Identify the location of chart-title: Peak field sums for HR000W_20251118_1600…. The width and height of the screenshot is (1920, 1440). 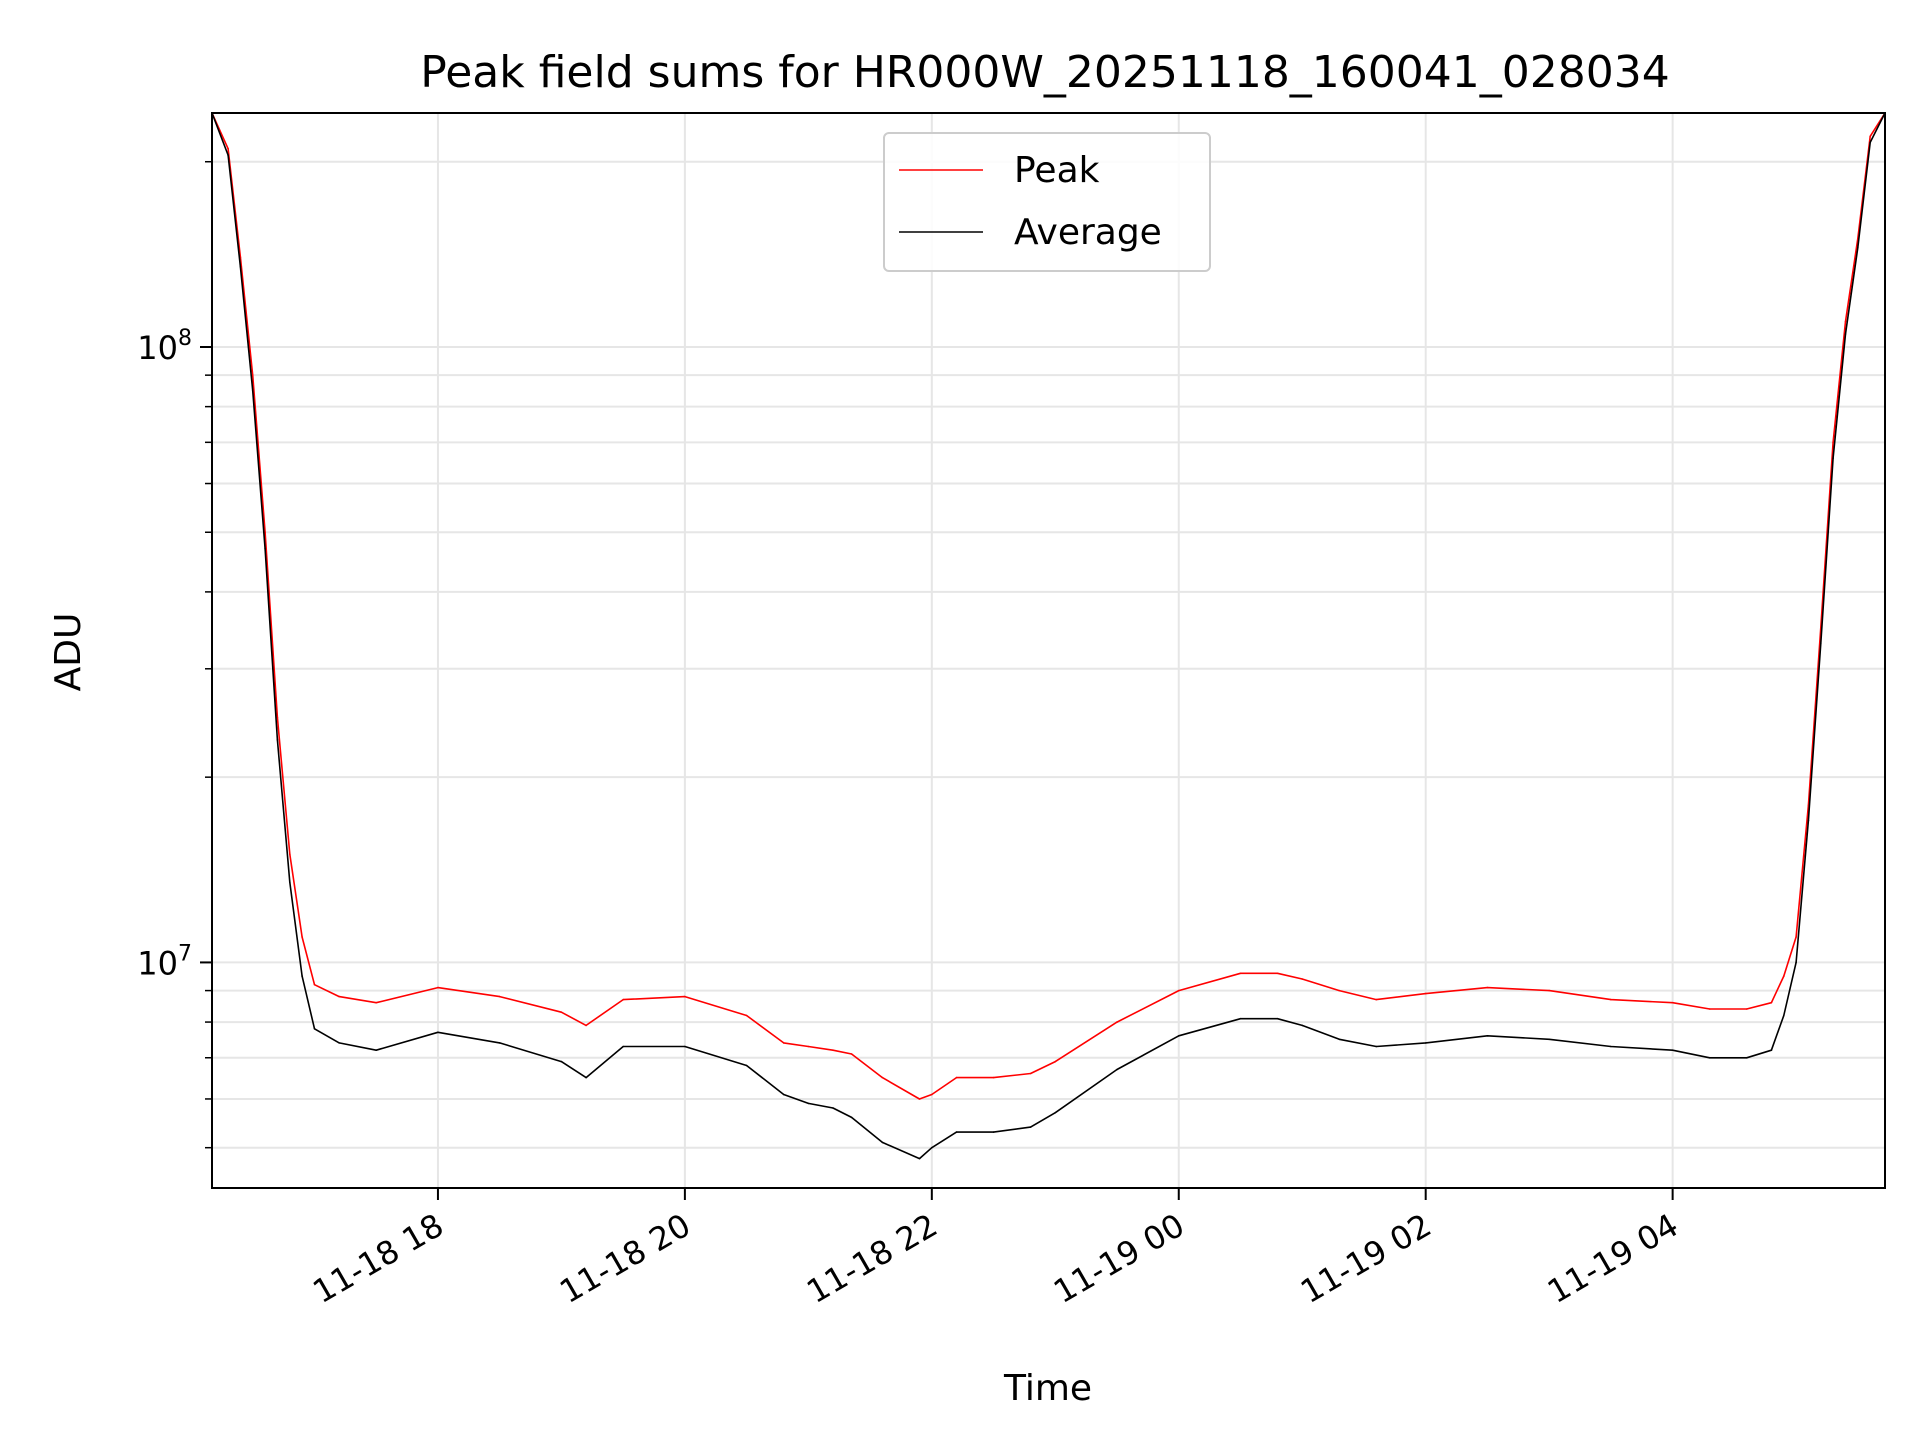
(1045, 72).